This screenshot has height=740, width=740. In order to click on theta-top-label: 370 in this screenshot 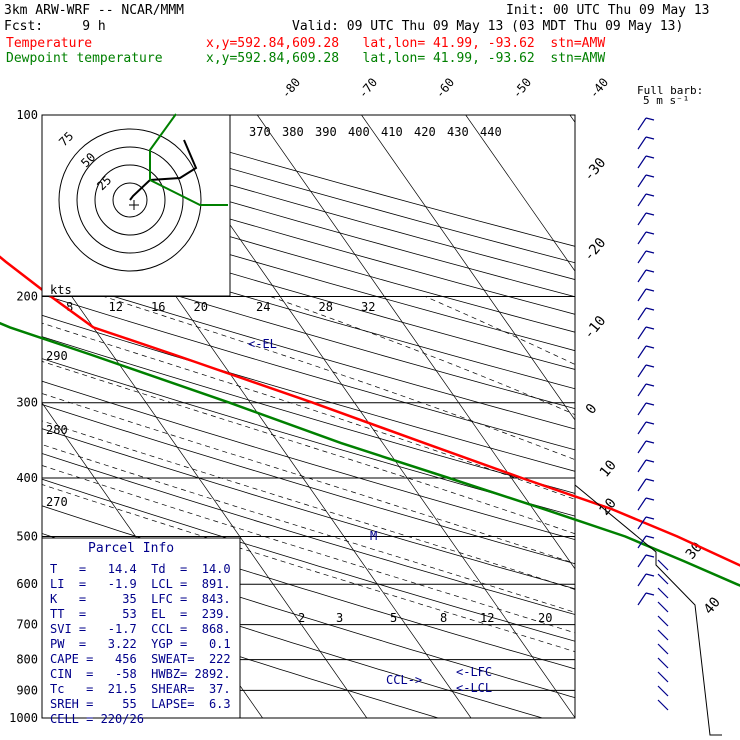, I will do `click(260, 132)`.